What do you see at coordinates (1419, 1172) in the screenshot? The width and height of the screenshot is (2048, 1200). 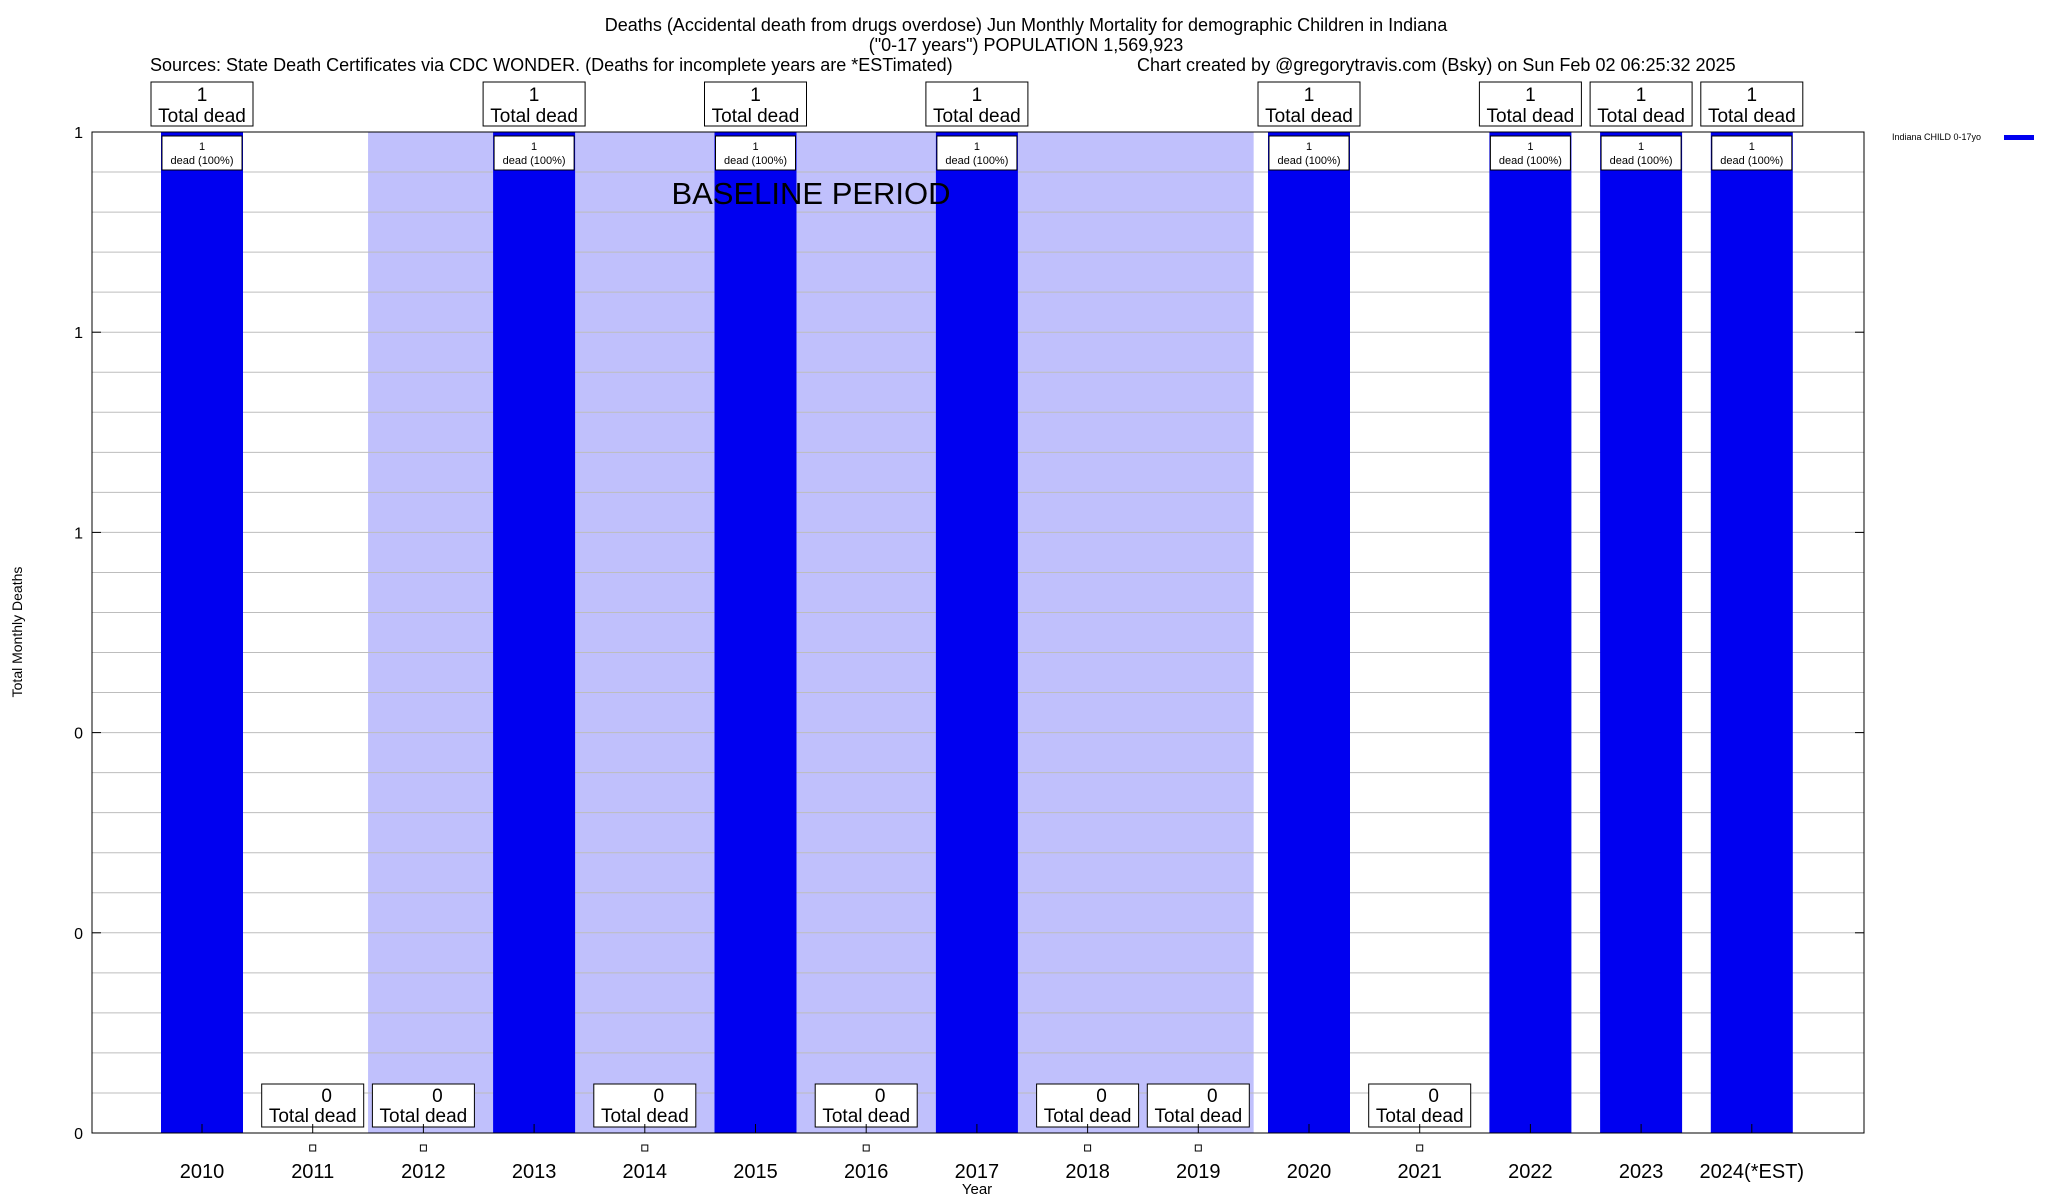 I see `x-tick-label: 2021` at bounding box center [1419, 1172].